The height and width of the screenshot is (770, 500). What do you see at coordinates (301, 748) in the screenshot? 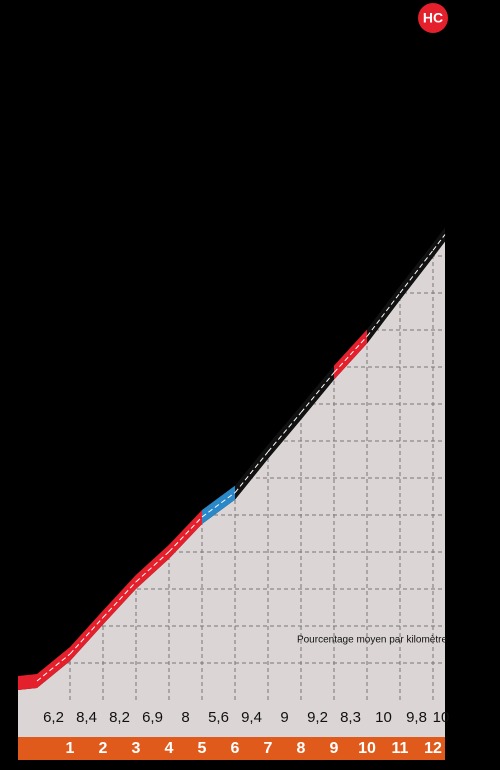
I see `km-label: 8` at bounding box center [301, 748].